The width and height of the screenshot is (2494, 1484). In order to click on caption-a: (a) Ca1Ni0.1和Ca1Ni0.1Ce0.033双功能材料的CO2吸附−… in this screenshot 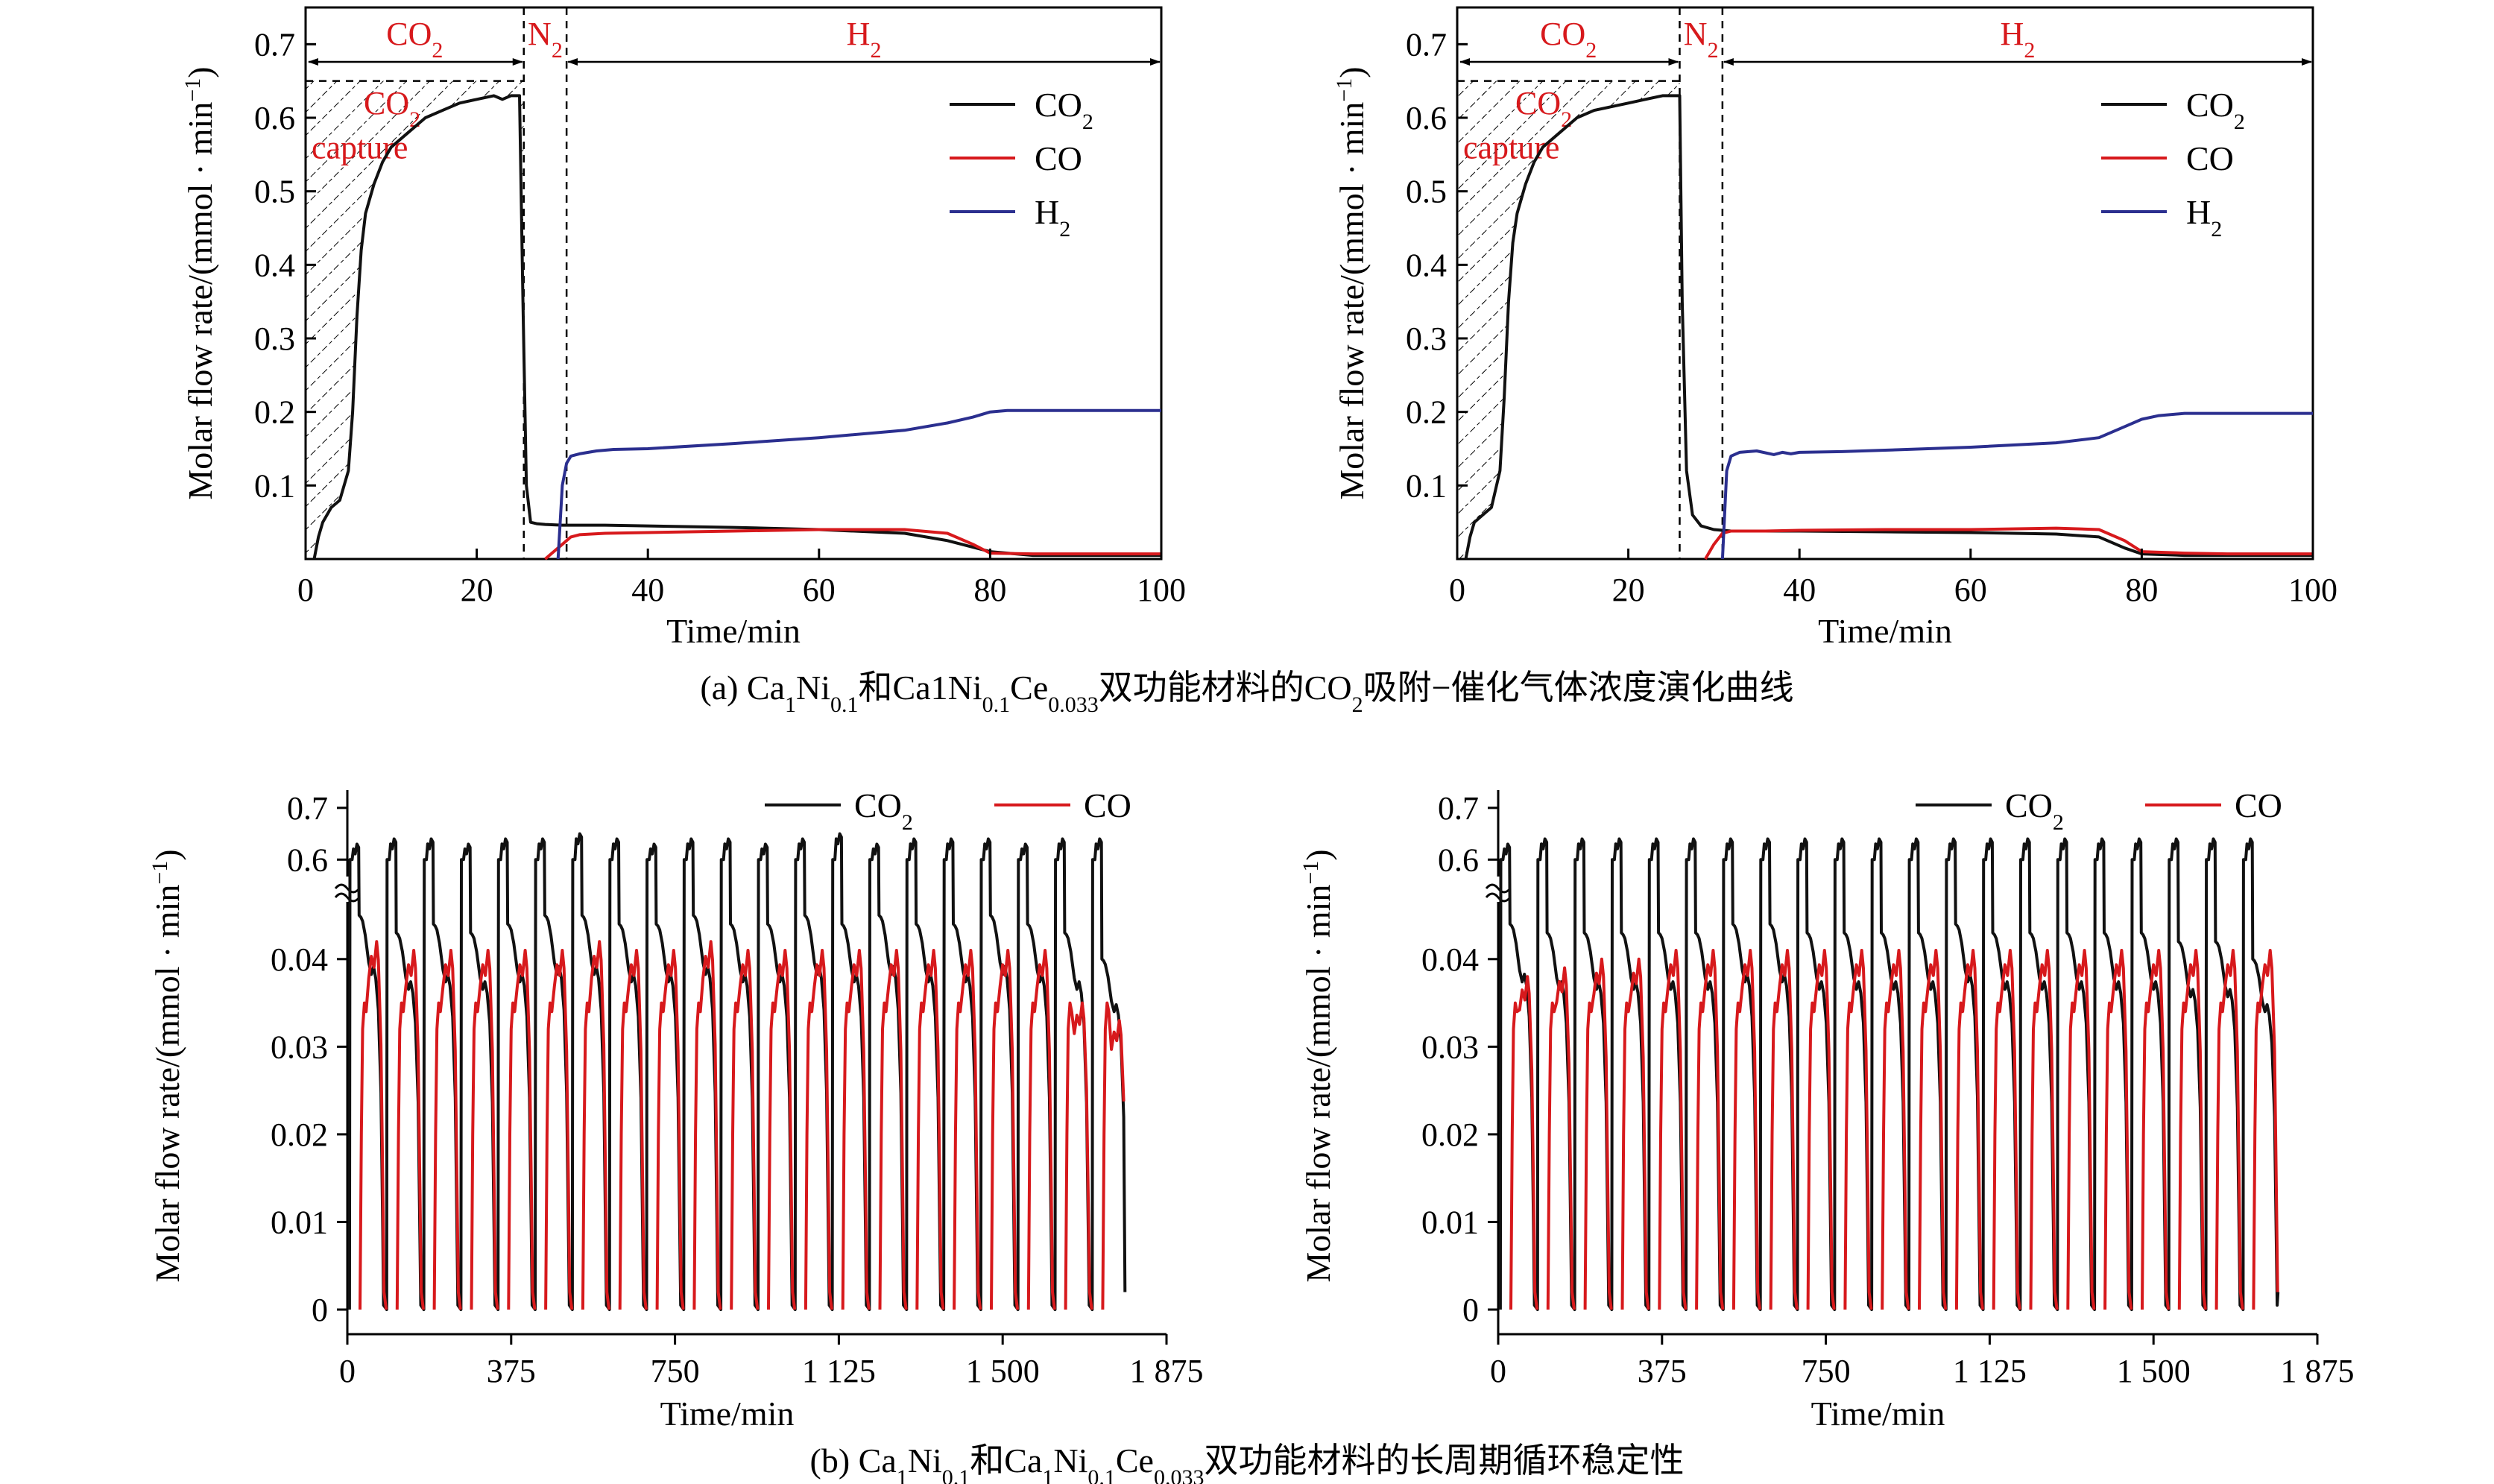, I will do `click(1246, 693)`.